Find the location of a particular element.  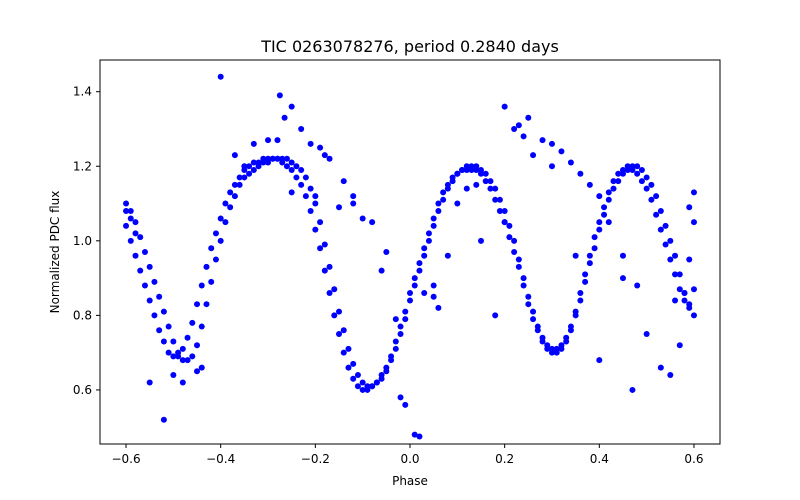

x-tick-label: 0.0 is located at coordinates (409, 459).